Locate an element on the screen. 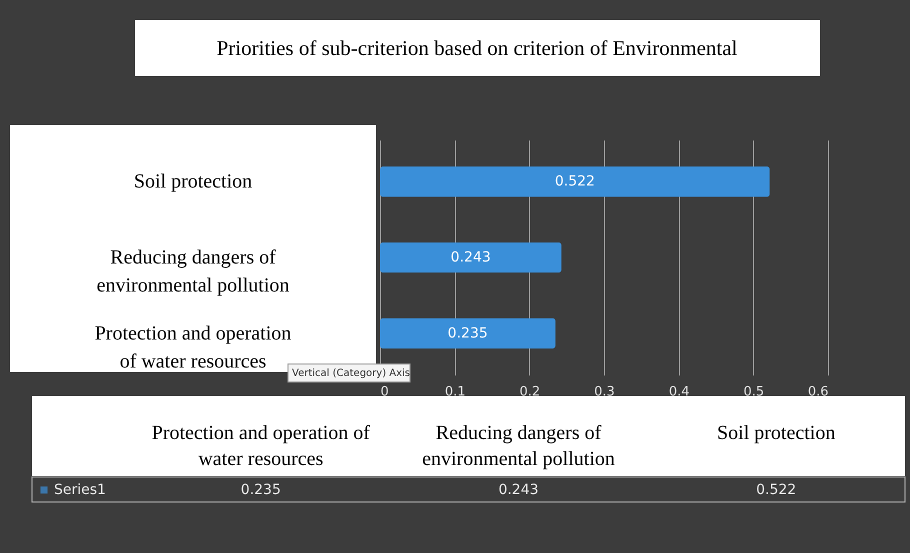 This screenshot has width=910, height=553. y-tick-label: Reducing dangers of environmental pollution is located at coordinates (193, 271).